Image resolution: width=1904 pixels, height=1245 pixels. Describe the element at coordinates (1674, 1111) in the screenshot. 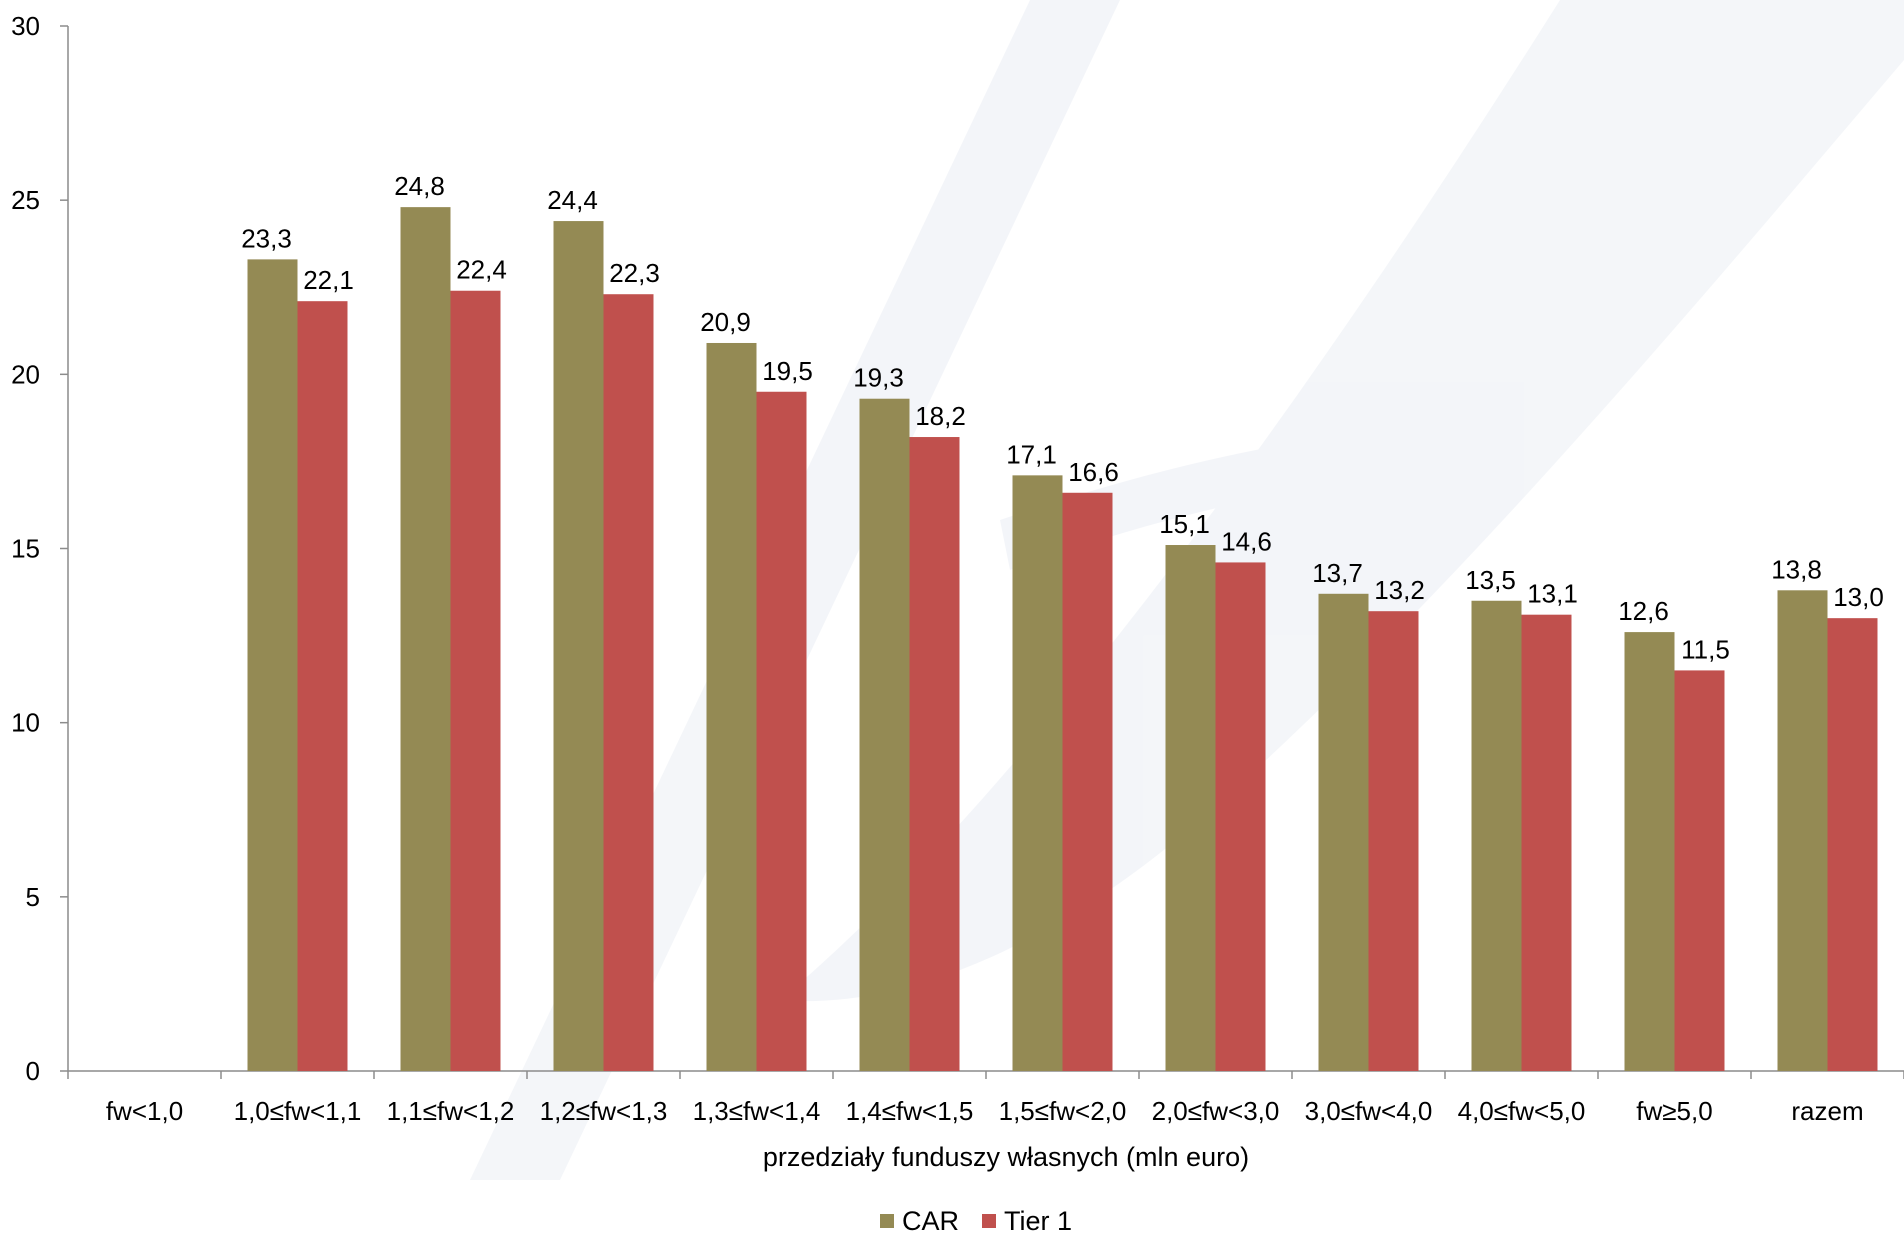

I see `x-tick-label: fw≥5,0` at that location.